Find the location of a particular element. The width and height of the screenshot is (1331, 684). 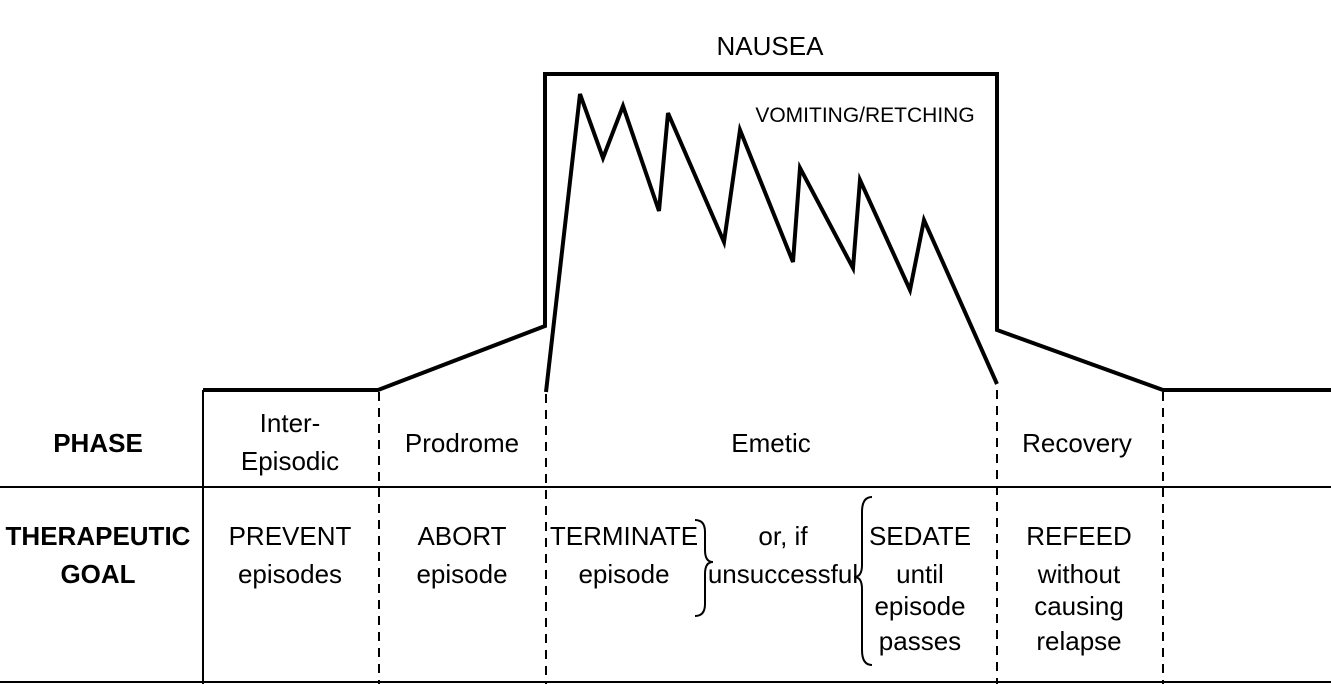

phase-header: PHASE is located at coordinates (98, 443).